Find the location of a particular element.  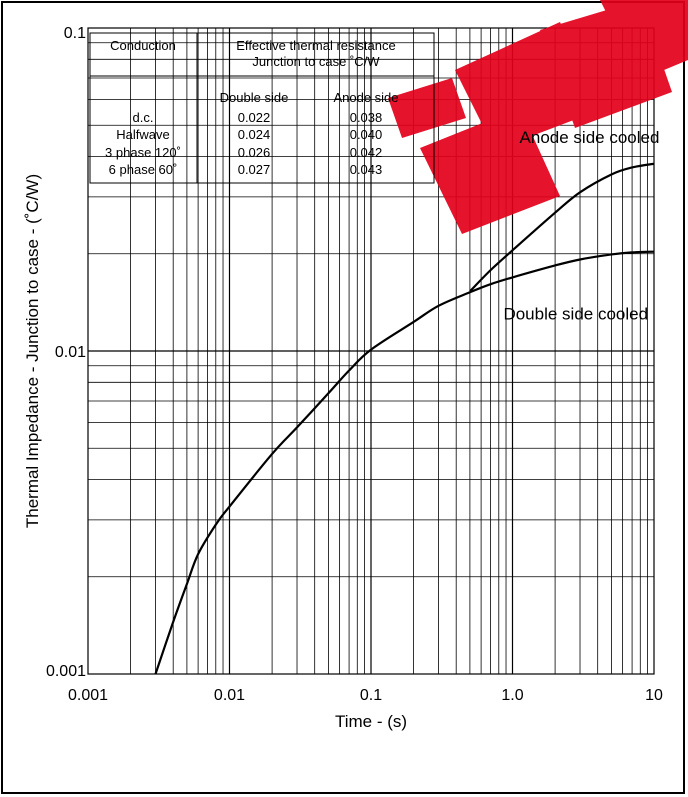

table-header-resistance-line1: Effective thermal resistance is located at coordinates (315, 45).